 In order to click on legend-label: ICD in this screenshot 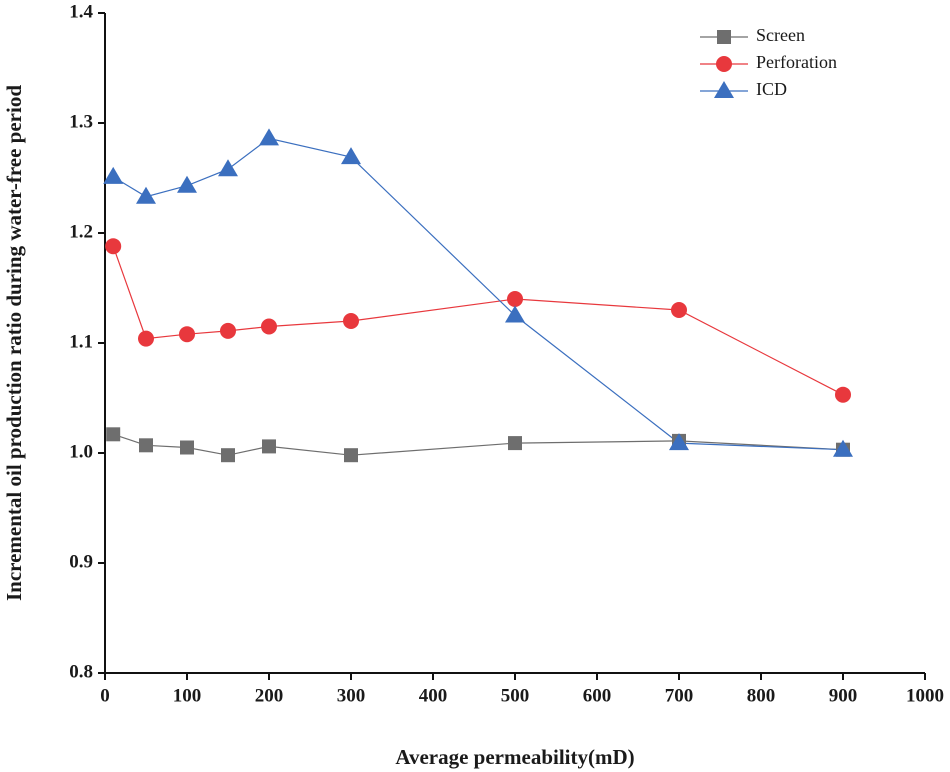, I will do `click(771, 89)`.